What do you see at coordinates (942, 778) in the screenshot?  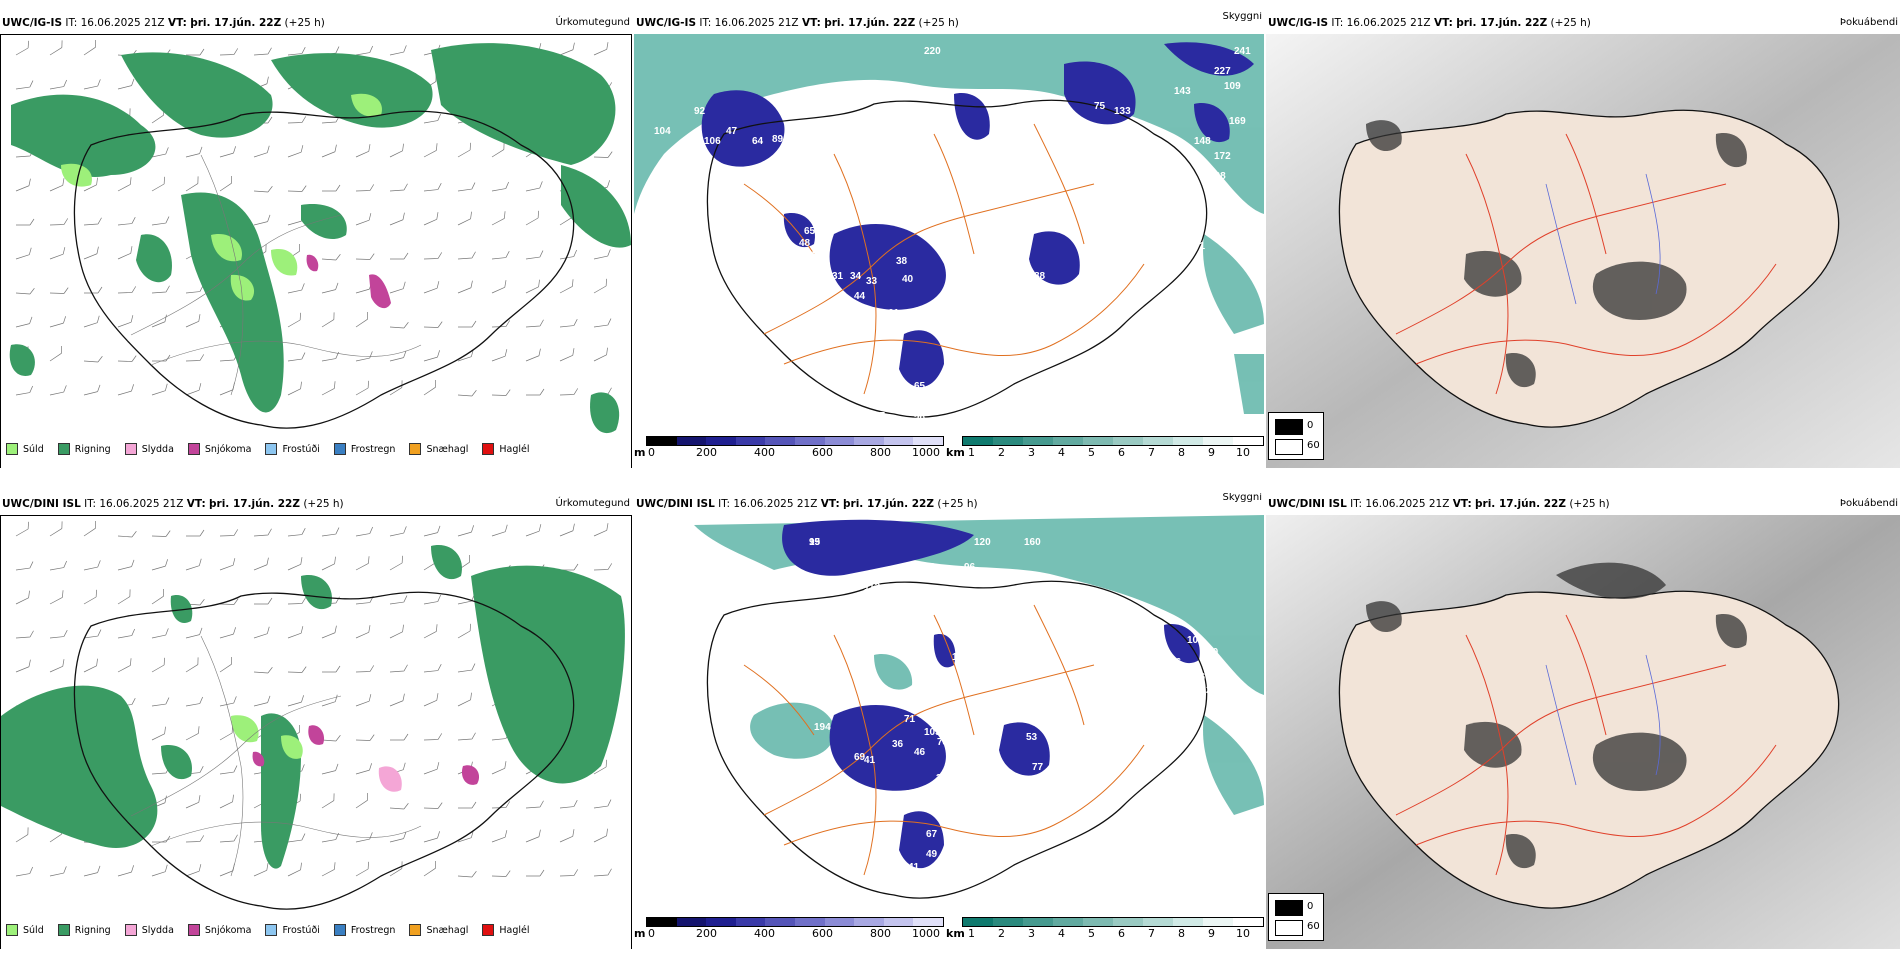 I see `ceiling-label: 39` at bounding box center [942, 778].